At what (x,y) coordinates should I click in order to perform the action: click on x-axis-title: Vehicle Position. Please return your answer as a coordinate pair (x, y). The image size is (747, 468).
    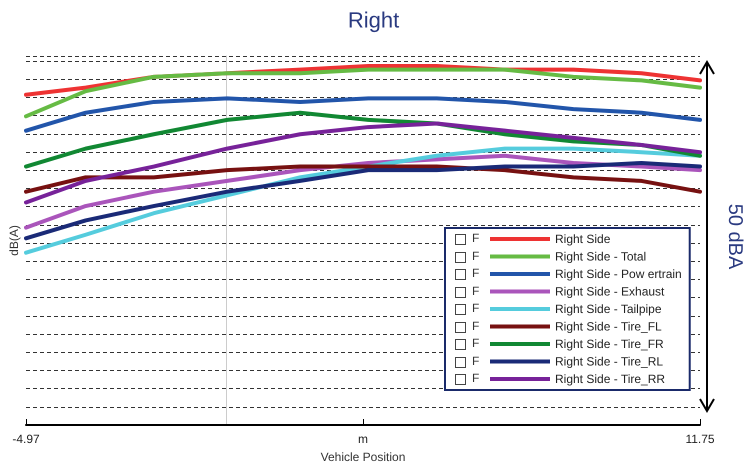
    Looking at the image, I should click on (363, 457).